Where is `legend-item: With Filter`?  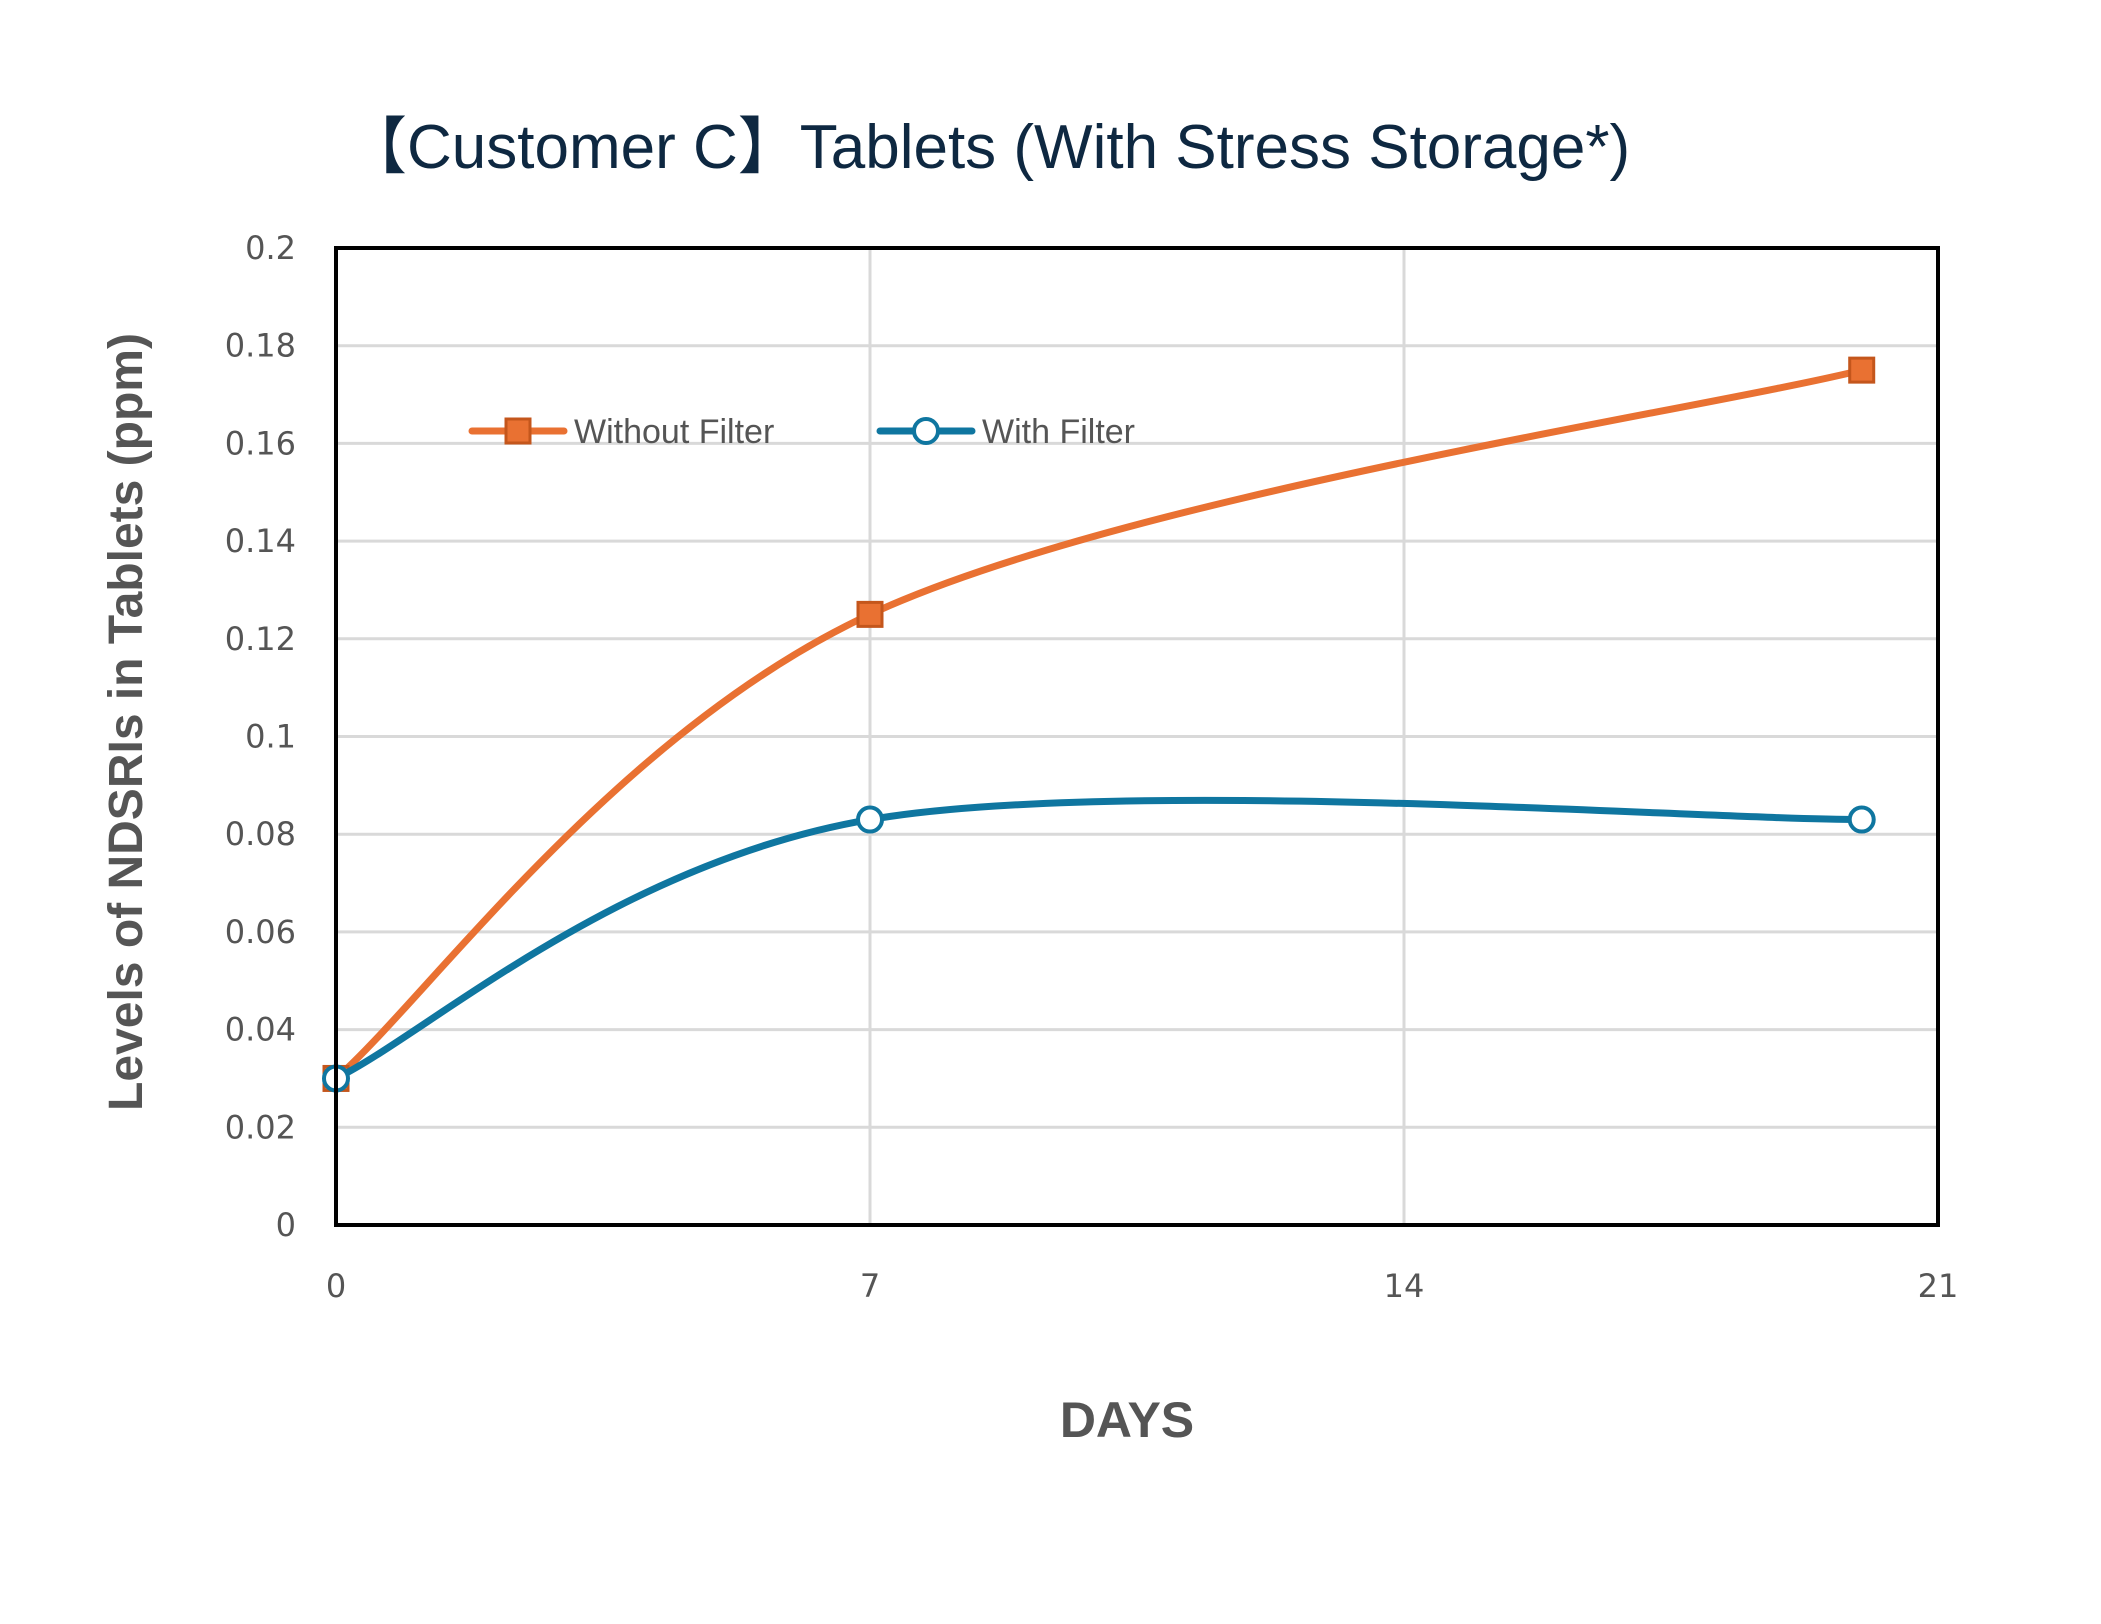
legend-item: With Filter is located at coordinates (1005, 432).